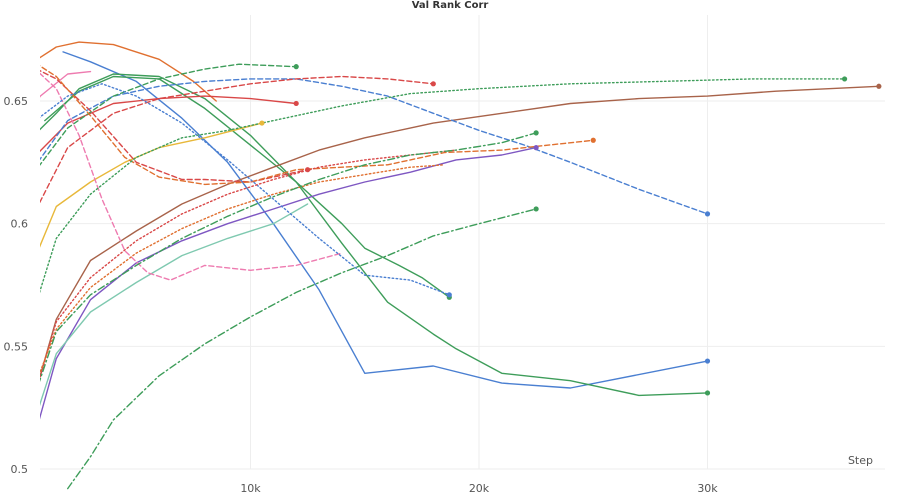  Describe the element at coordinates (450, 5) in the screenshot. I see `chart-title: Val Rank Corr` at that location.